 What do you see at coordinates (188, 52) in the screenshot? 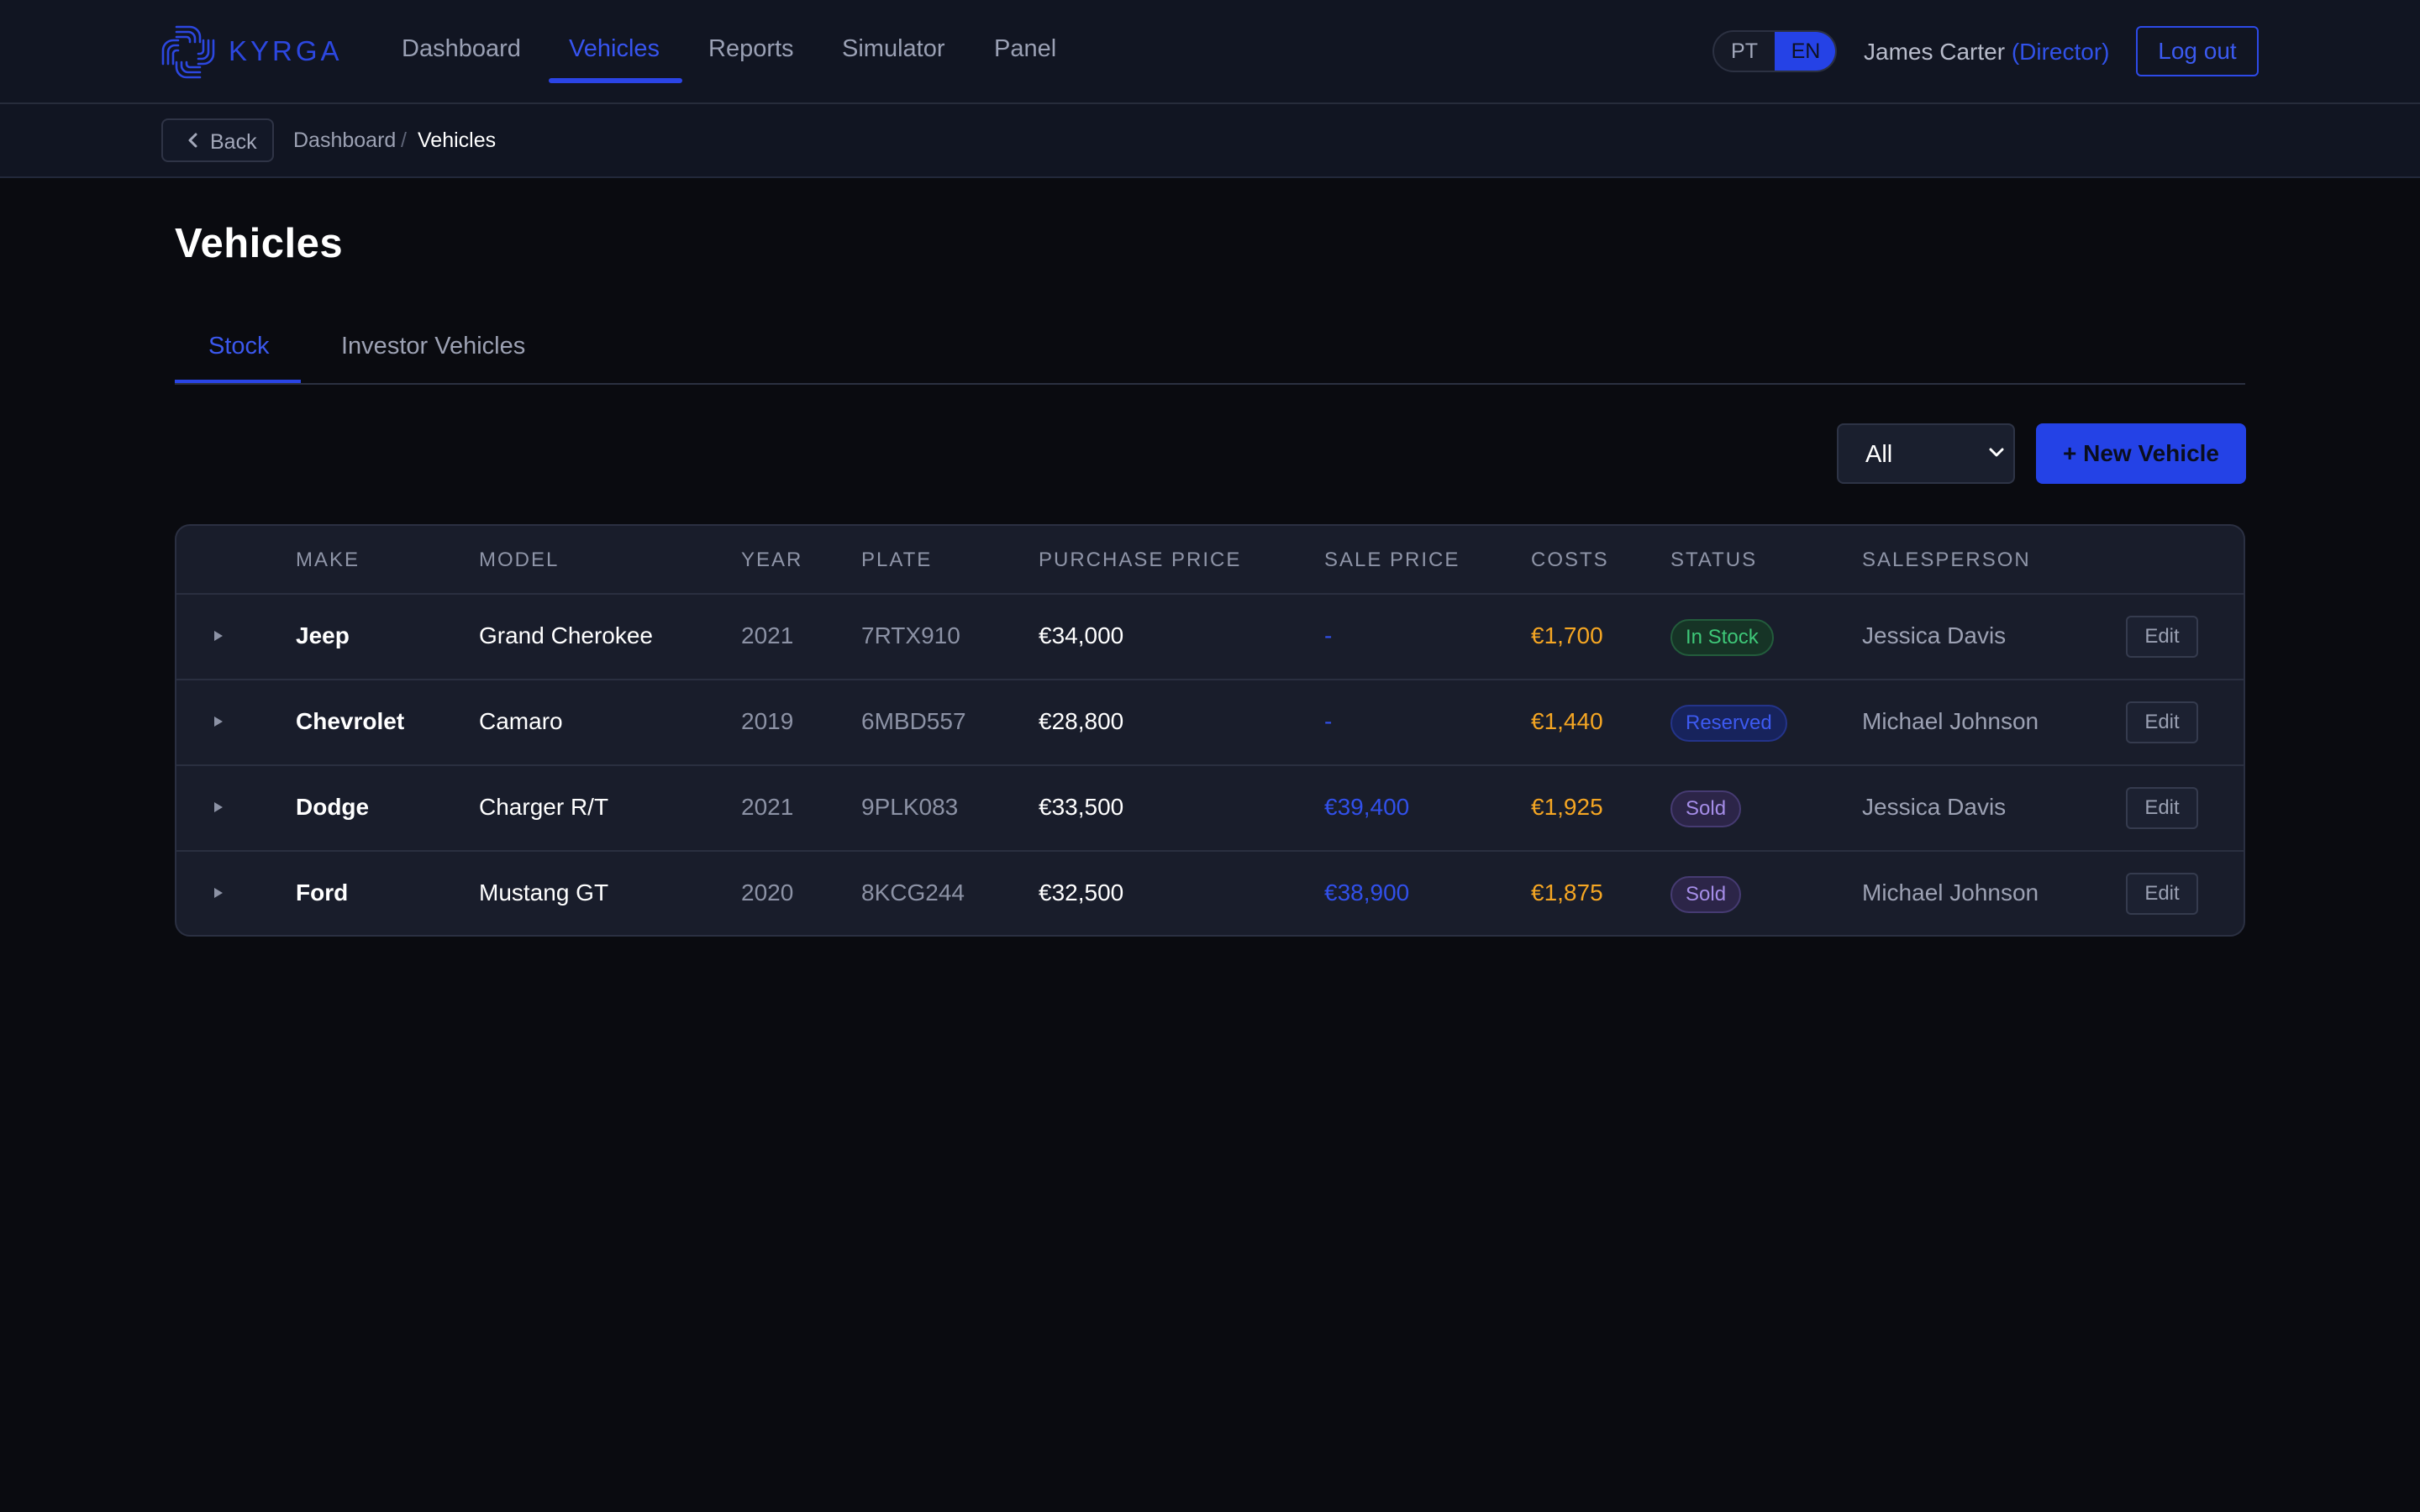
I see `kyrga-logo-icon` at bounding box center [188, 52].